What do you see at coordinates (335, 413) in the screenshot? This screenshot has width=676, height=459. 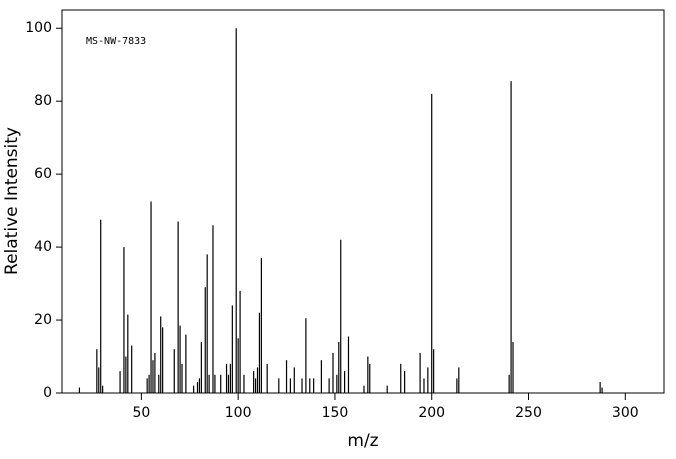 I see `x-tick-label: 150` at bounding box center [335, 413].